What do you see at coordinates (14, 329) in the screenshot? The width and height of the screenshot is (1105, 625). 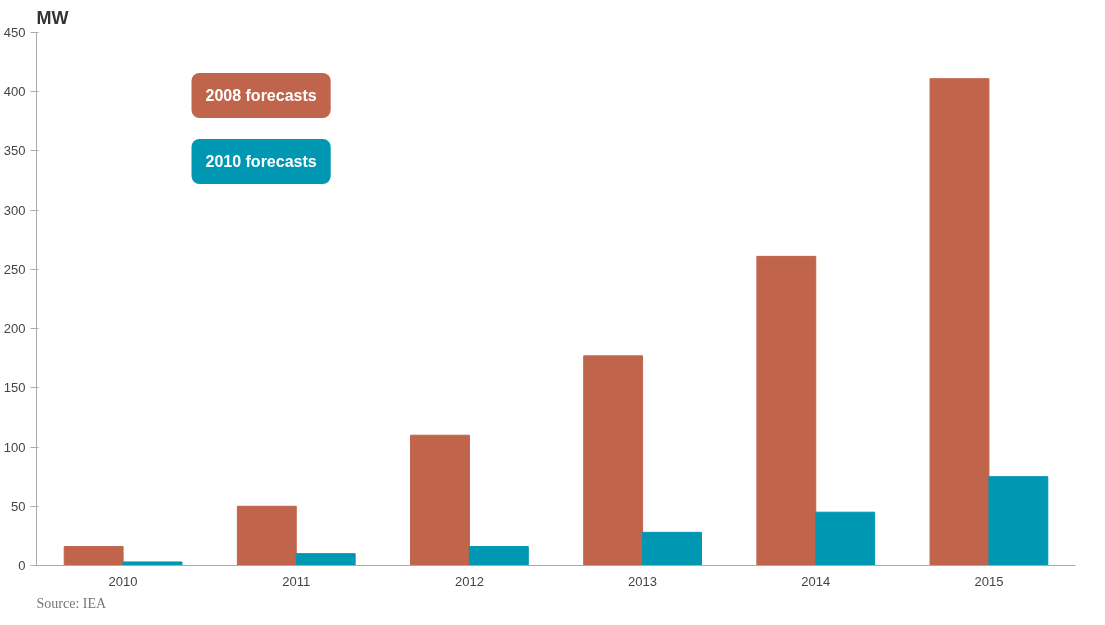 I see `y-tick-label: 200` at bounding box center [14, 329].